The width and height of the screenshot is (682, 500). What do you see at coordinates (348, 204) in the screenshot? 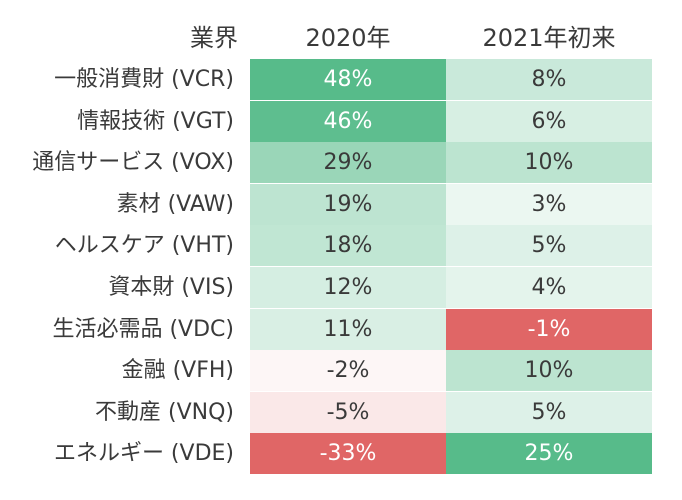
I see `value-2020-cell: 19%` at bounding box center [348, 204].